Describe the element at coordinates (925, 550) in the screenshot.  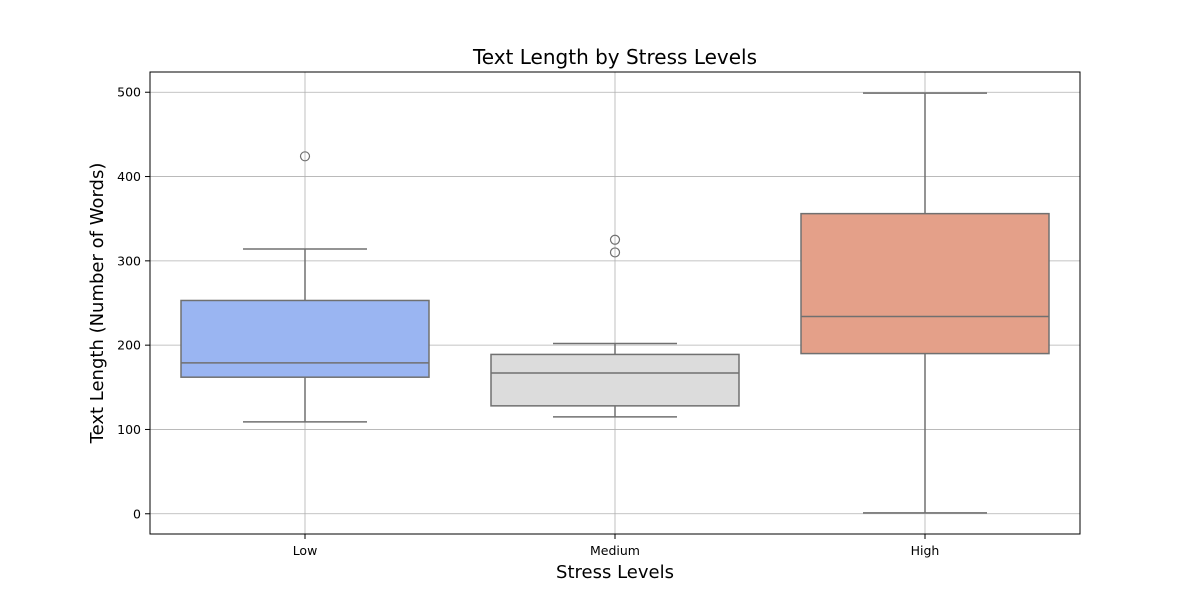
I see `x-tick-label: High` at that location.